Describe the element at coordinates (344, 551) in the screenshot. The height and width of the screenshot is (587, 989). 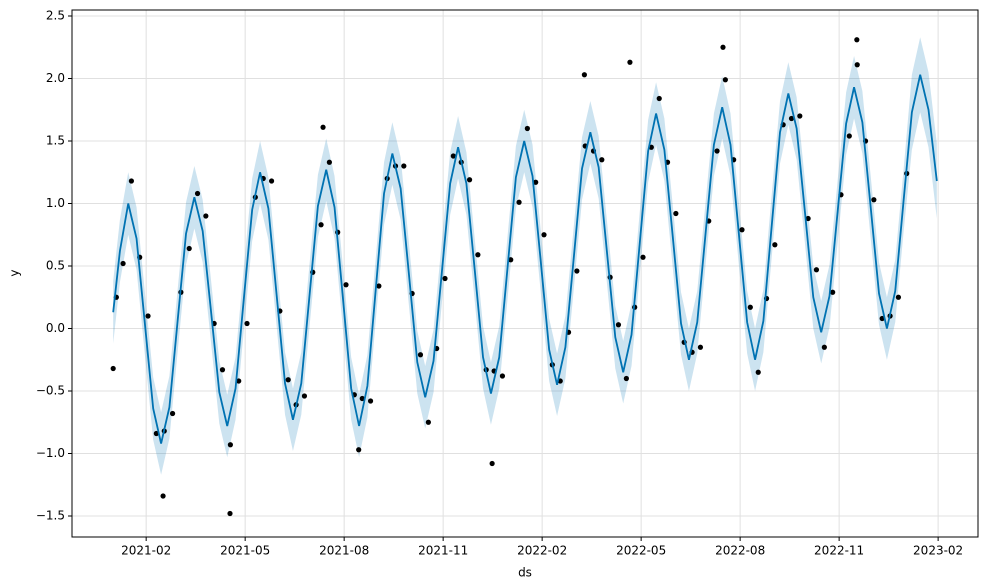
I see `x-tick-label: 2021-08` at that location.